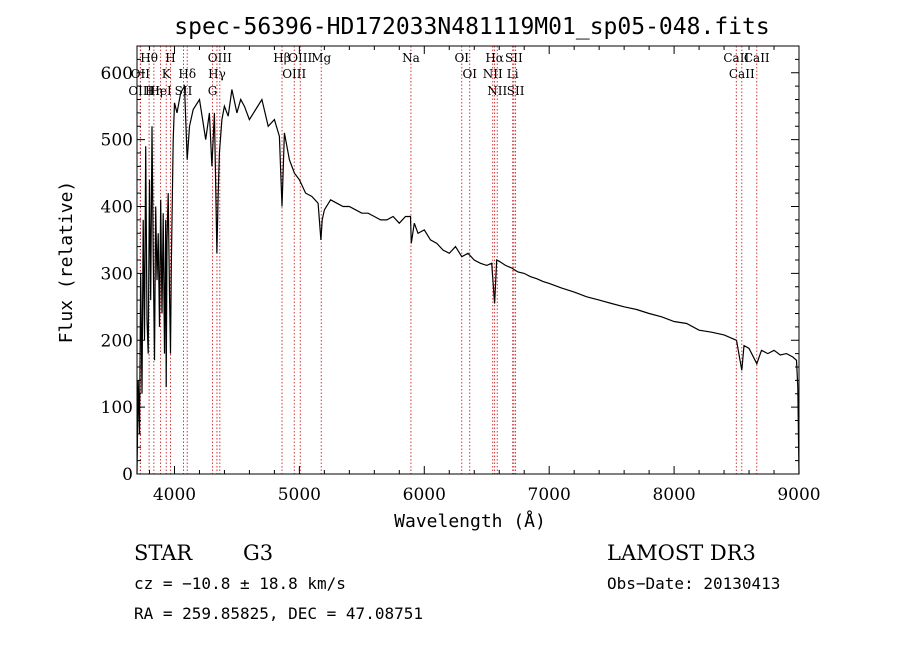 This screenshot has width=900, height=654. I want to click on y-tick-label-0: 0, so click(127, 475).